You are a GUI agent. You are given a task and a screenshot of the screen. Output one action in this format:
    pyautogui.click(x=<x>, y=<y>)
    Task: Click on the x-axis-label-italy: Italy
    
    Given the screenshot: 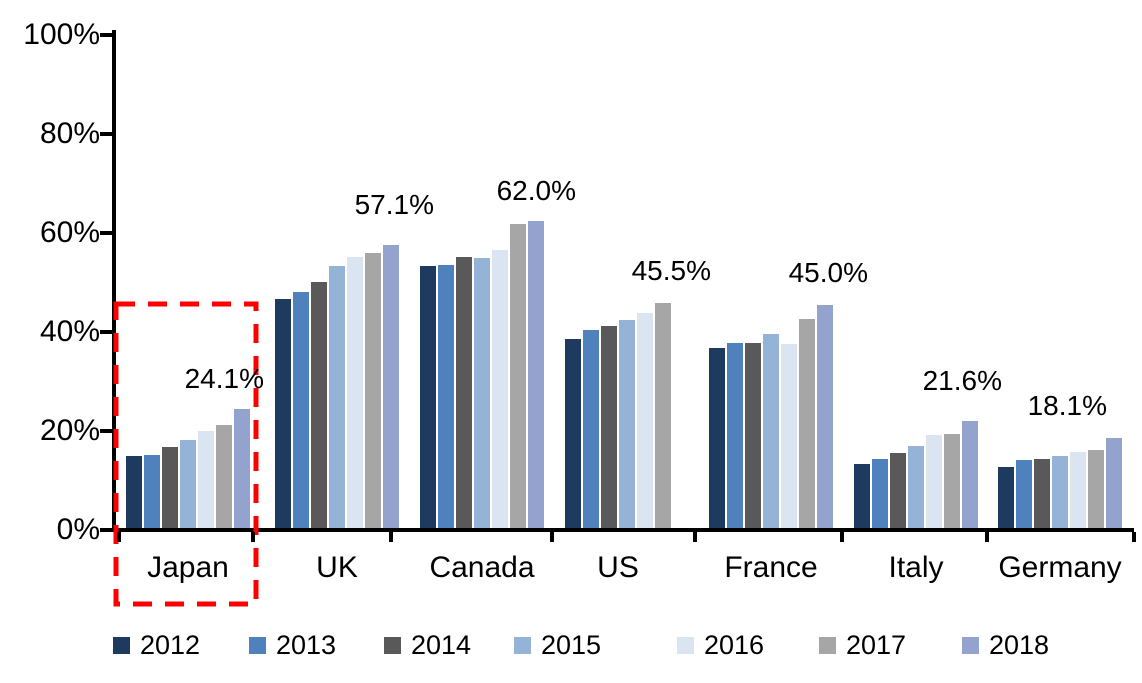 What is the action you would take?
    pyautogui.click(x=916, y=567)
    